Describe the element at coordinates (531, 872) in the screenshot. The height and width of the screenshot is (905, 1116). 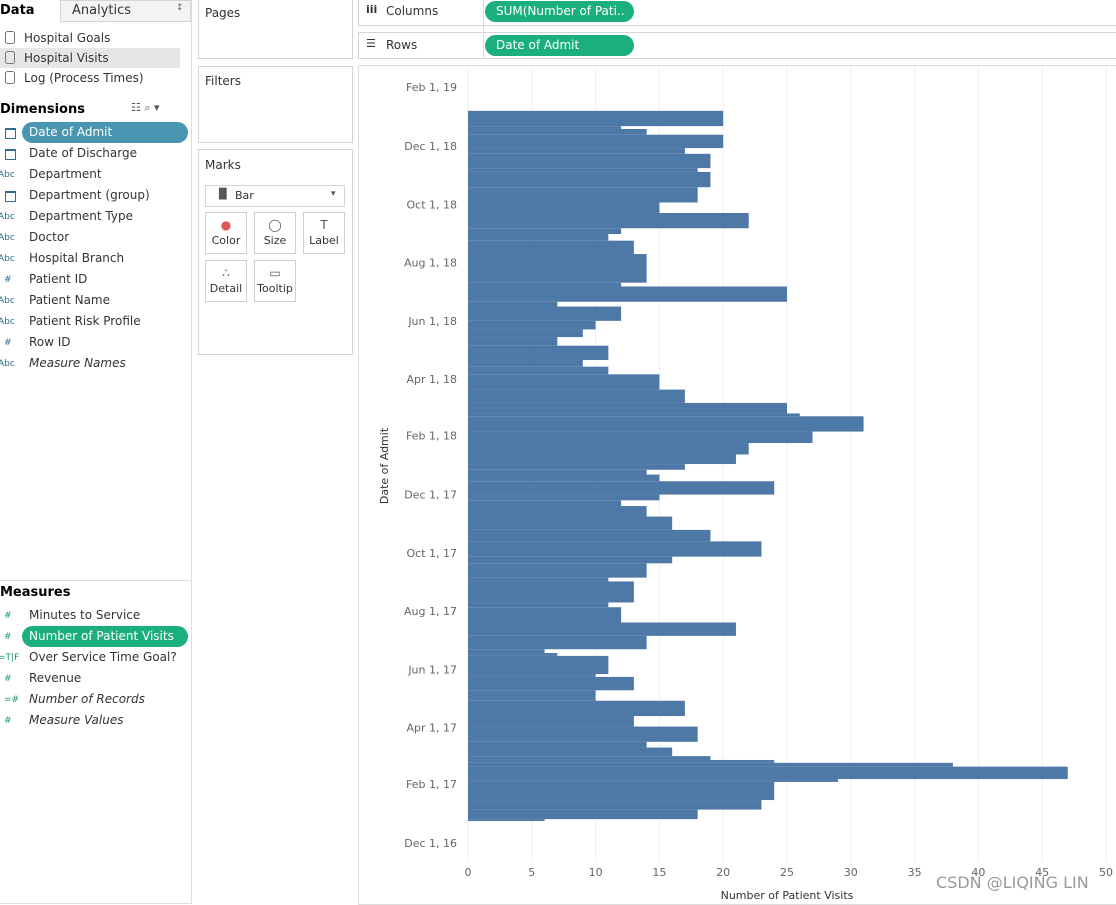
I see `x-tick-label: 5` at that location.